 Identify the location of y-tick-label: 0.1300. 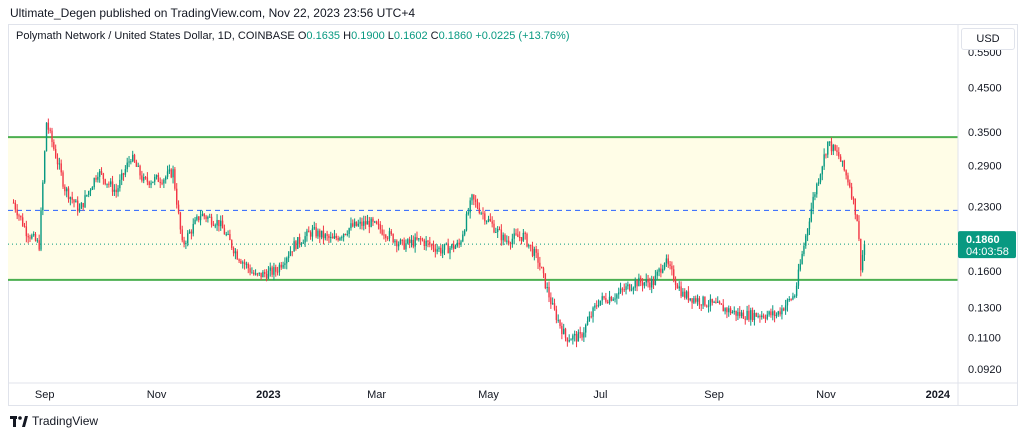
(985, 309).